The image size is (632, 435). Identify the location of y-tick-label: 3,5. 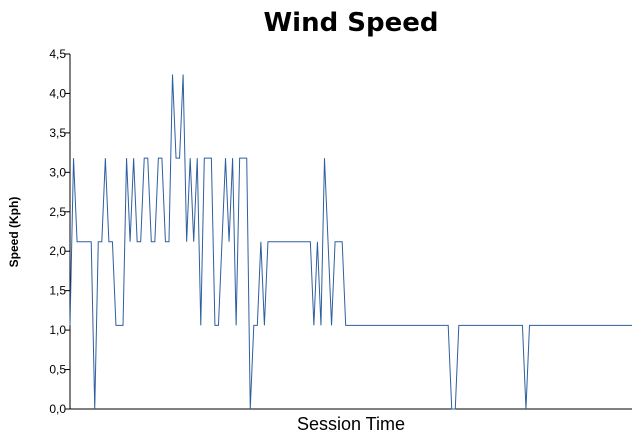
(57, 133).